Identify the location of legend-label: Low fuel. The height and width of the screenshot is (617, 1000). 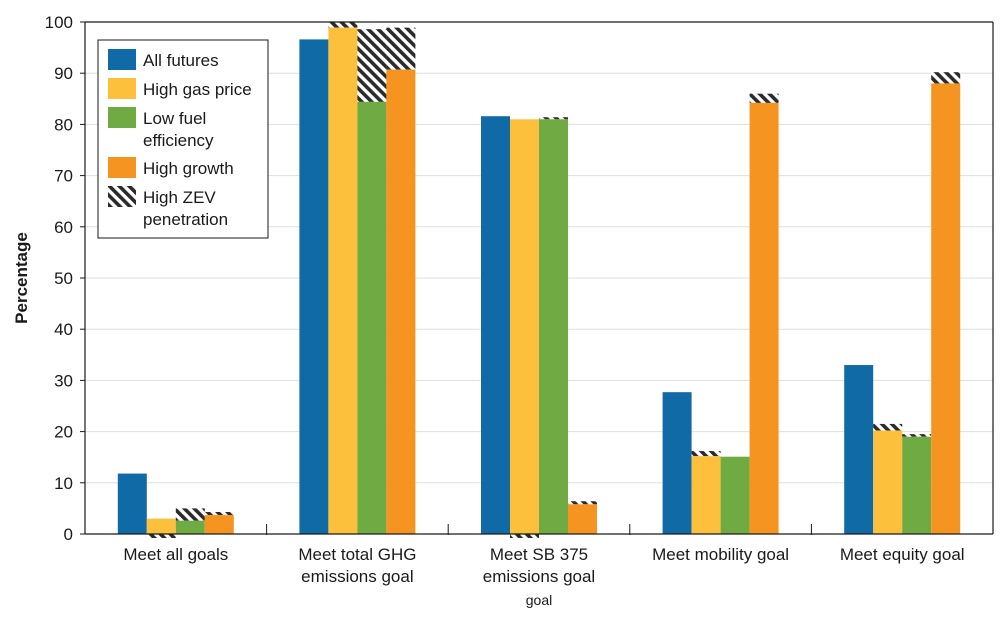
(174, 118).